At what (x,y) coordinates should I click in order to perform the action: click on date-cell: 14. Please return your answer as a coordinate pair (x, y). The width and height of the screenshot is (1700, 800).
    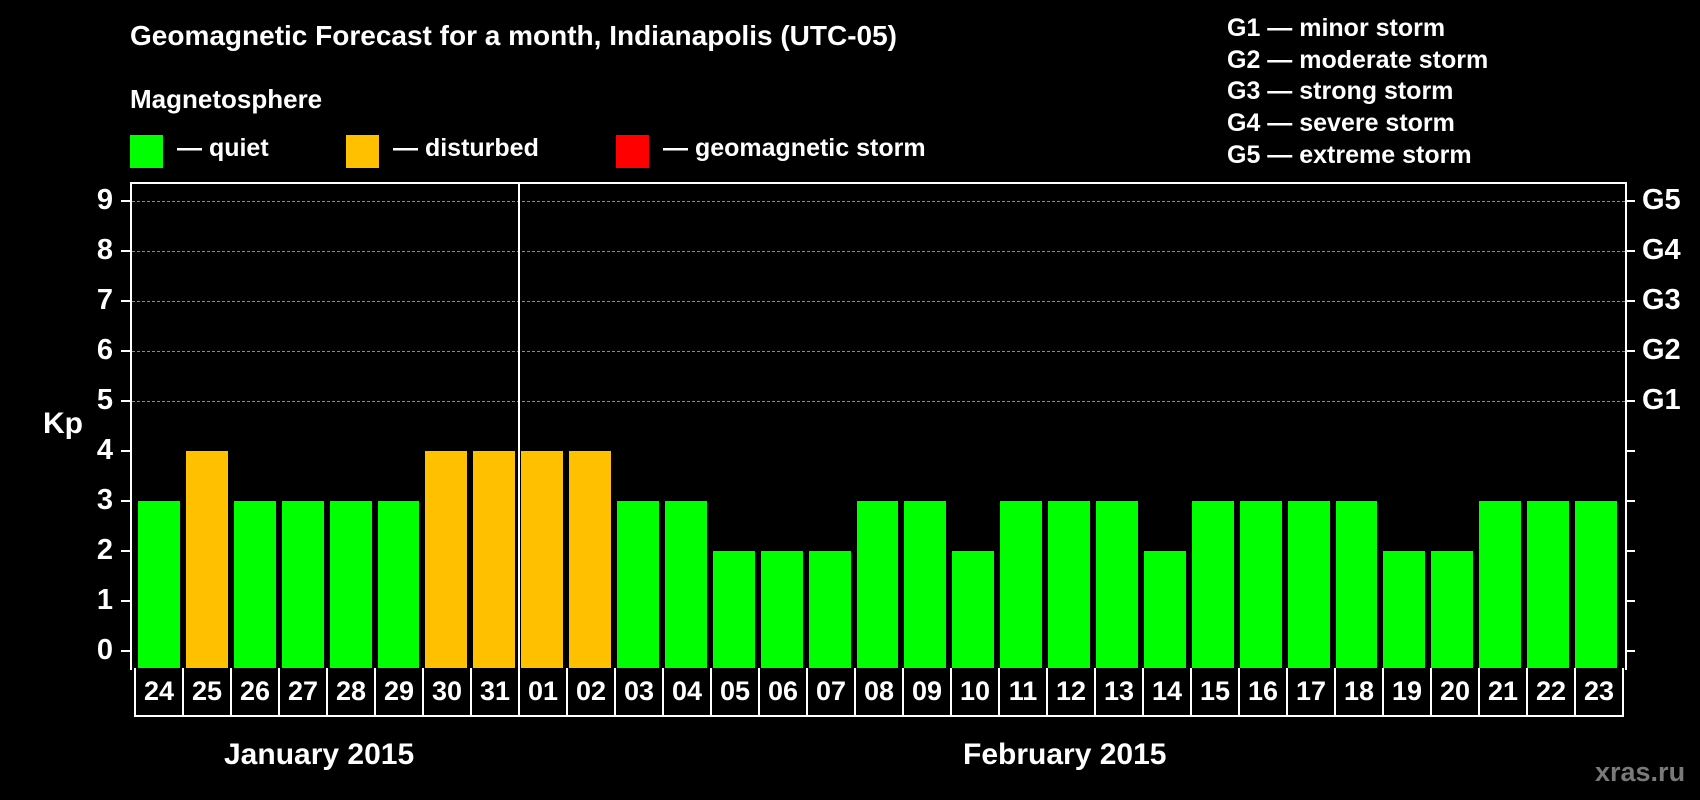
    Looking at the image, I should click on (1168, 691).